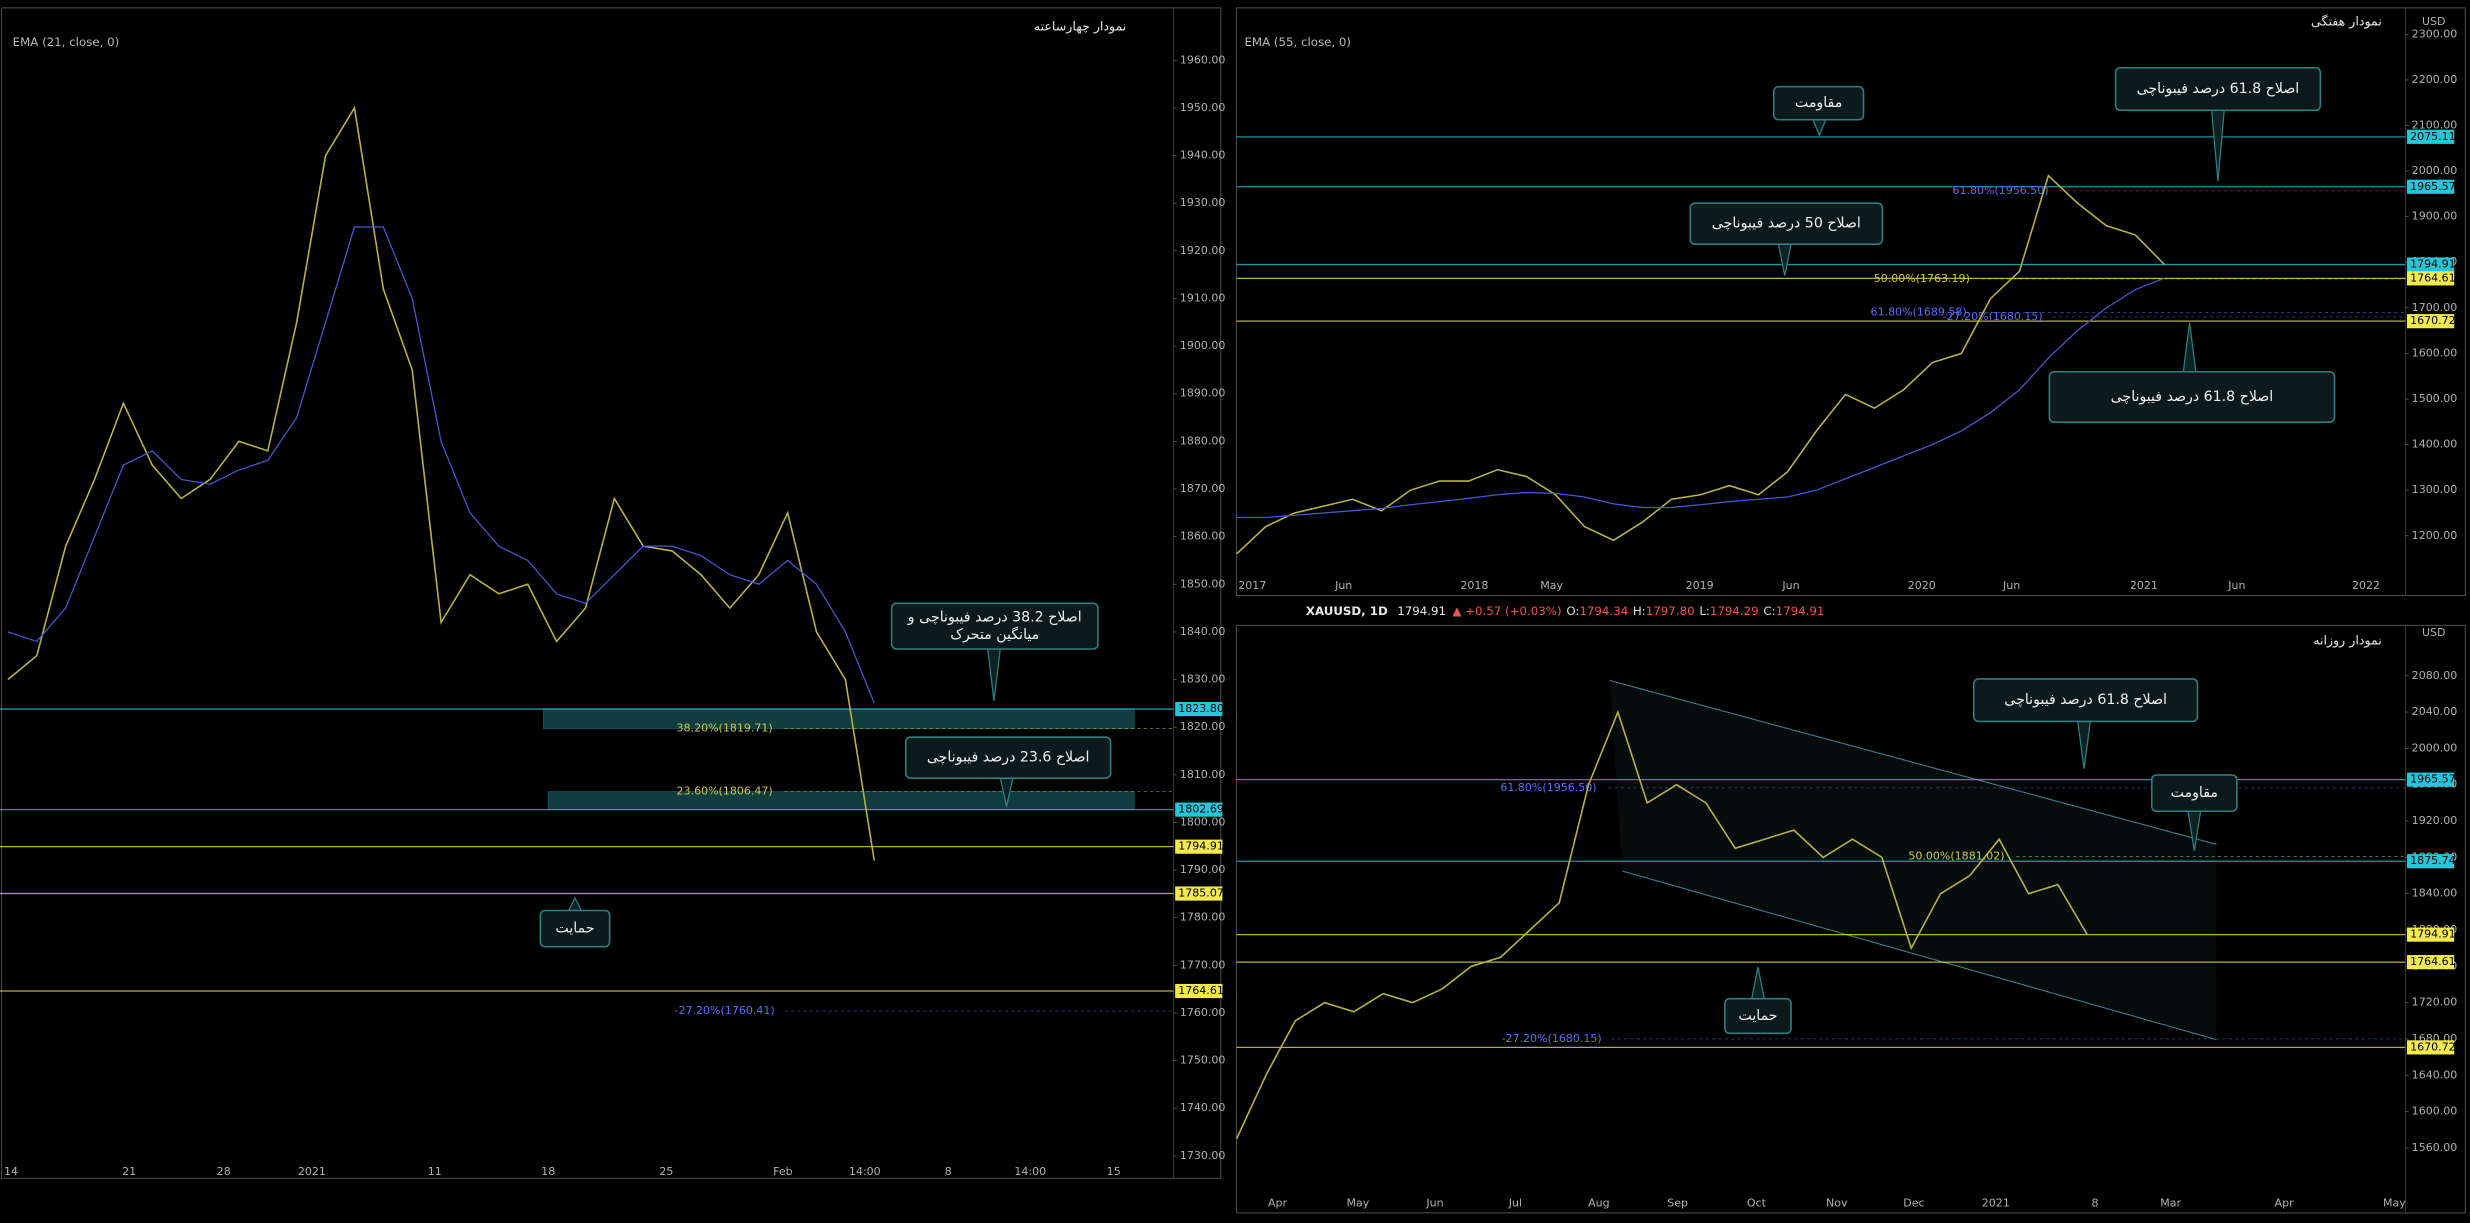  I want to click on y-tick-label: 1700.00, so click(2435, 307).